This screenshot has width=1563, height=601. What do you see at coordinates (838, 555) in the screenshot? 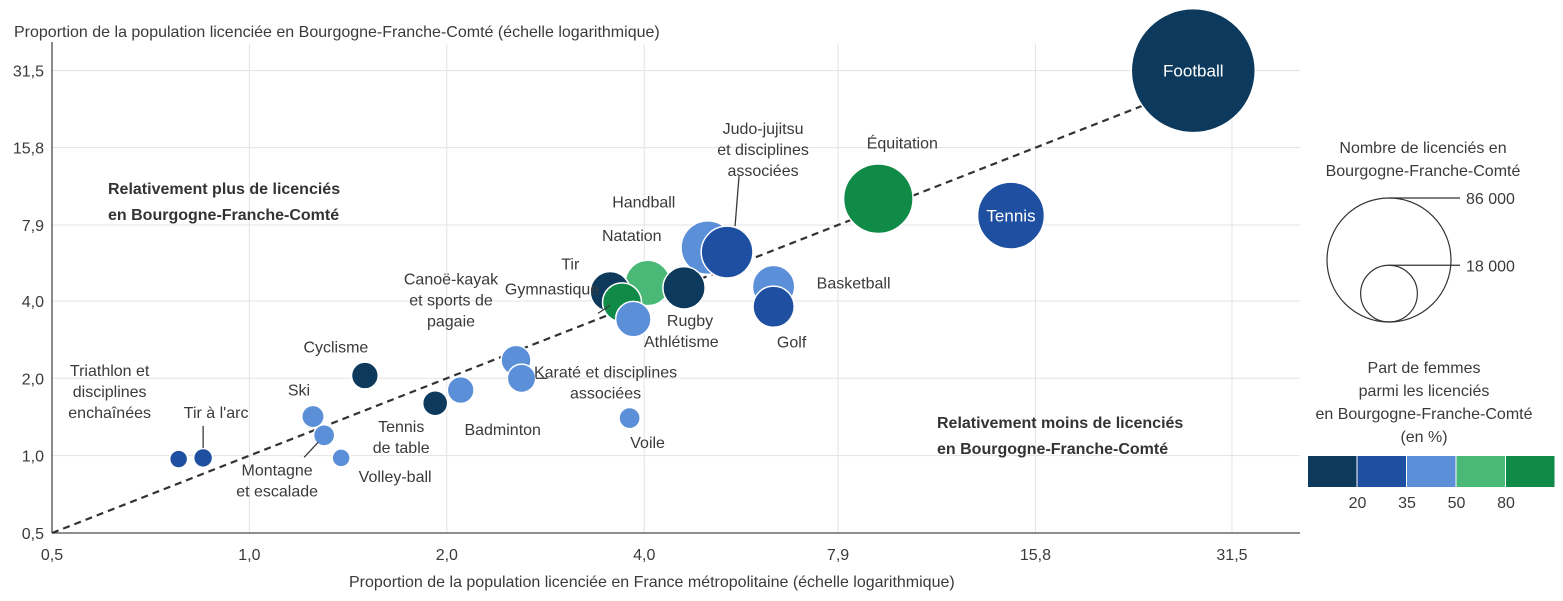
I see `x-tick-label: 7,9` at bounding box center [838, 555].